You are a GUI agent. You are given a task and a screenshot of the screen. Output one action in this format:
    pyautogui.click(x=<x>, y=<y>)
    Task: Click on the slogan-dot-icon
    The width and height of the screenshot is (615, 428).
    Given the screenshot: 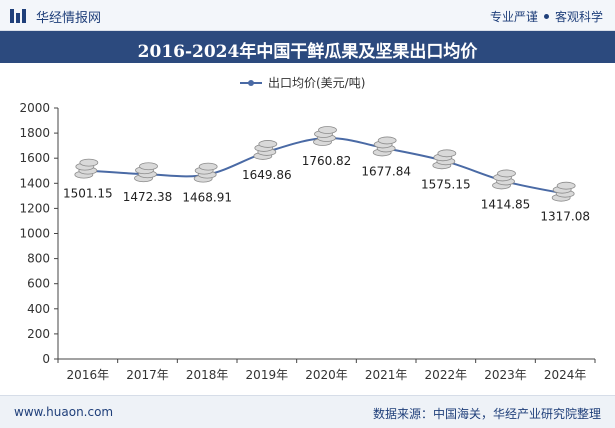 What is the action you would take?
    pyautogui.click(x=546, y=16)
    